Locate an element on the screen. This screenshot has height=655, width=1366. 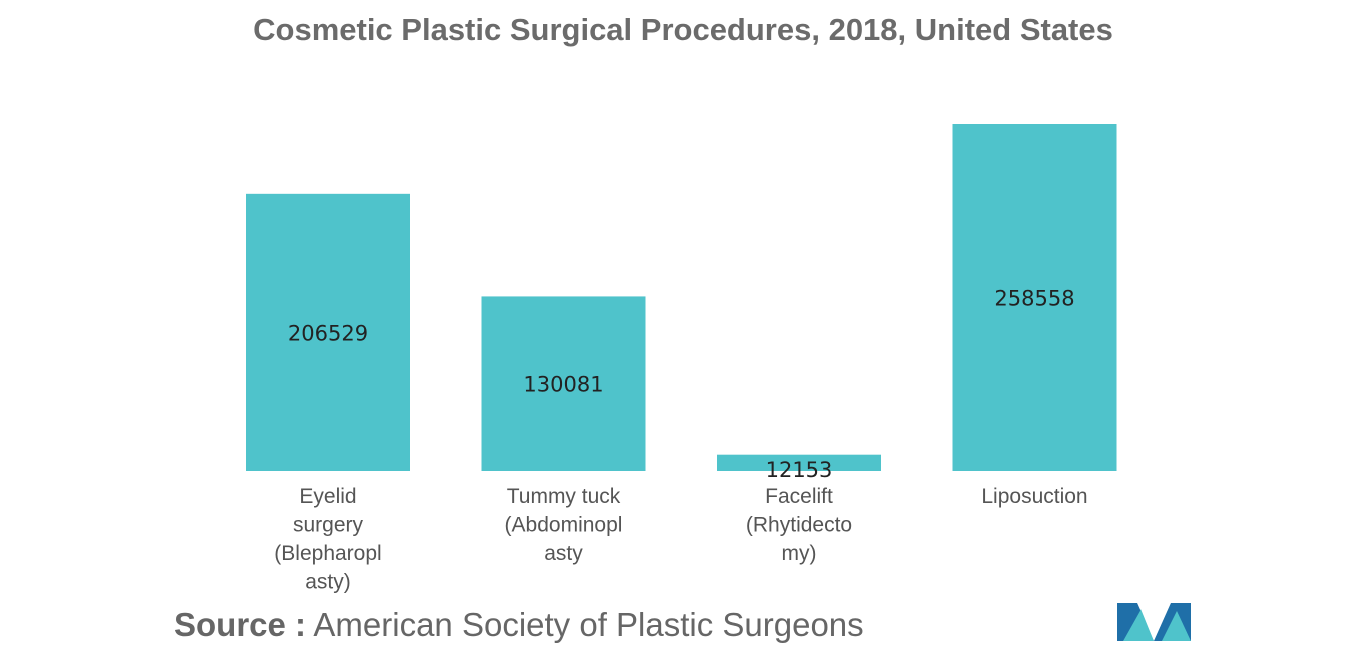
data-label-0: 206529 is located at coordinates (328, 333).